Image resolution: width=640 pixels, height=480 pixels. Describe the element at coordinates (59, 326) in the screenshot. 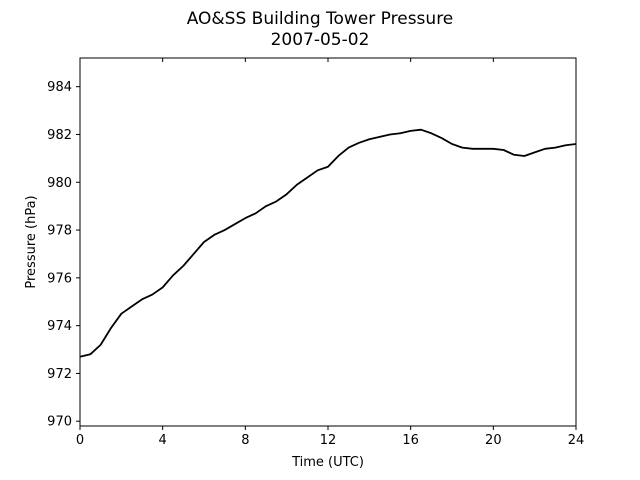

I see `y-tick-label: 974` at that location.